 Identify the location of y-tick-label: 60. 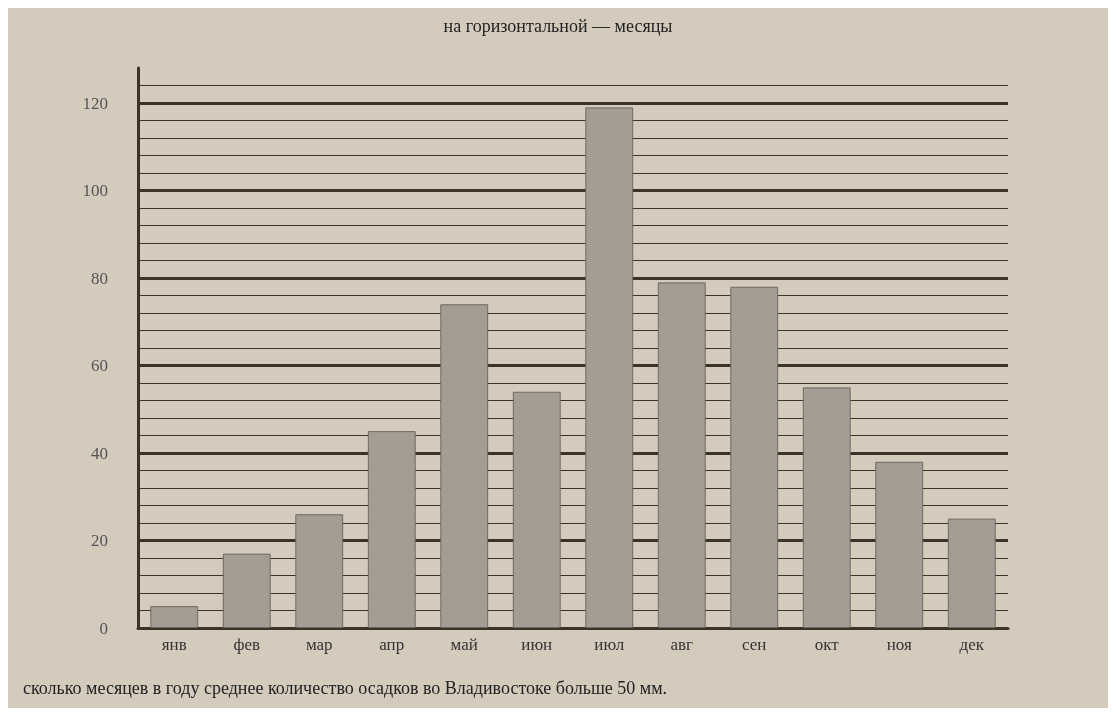
(99, 365).